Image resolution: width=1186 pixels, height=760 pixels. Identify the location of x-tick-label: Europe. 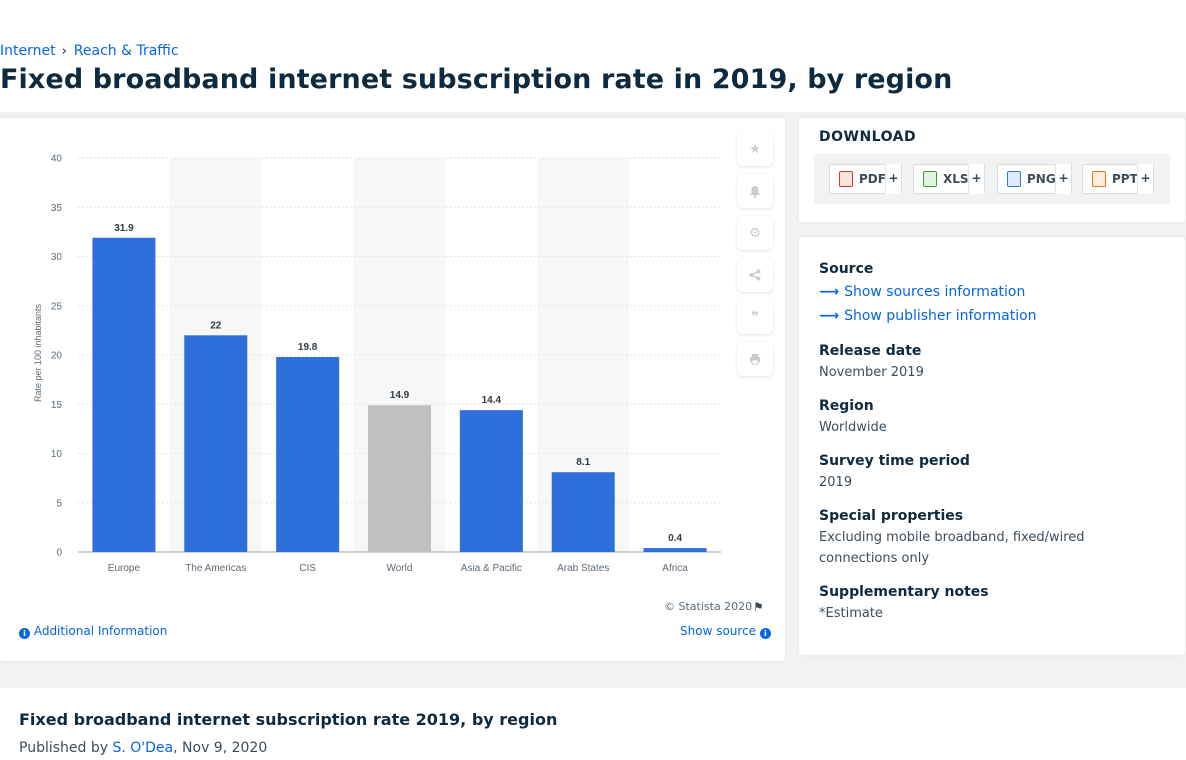
(124, 568).